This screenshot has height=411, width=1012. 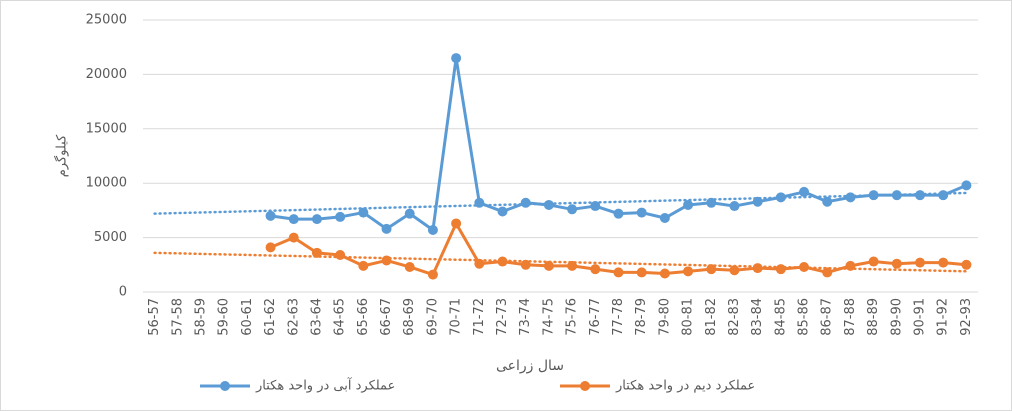 I want to click on x-tick-label: 57-58, so click(x=177, y=317).